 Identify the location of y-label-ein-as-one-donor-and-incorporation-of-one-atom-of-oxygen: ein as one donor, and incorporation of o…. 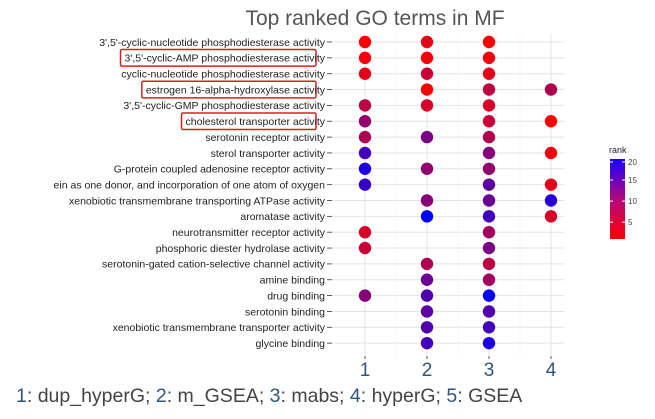
(190, 185).